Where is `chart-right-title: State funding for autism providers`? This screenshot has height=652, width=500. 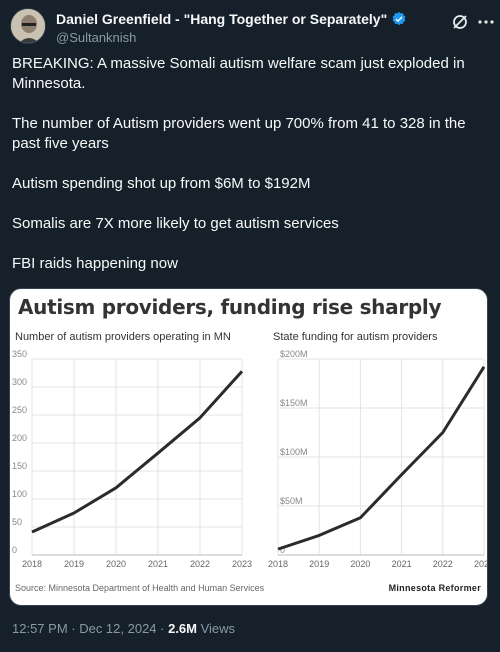 chart-right-title: State funding for autism providers is located at coordinates (355, 337).